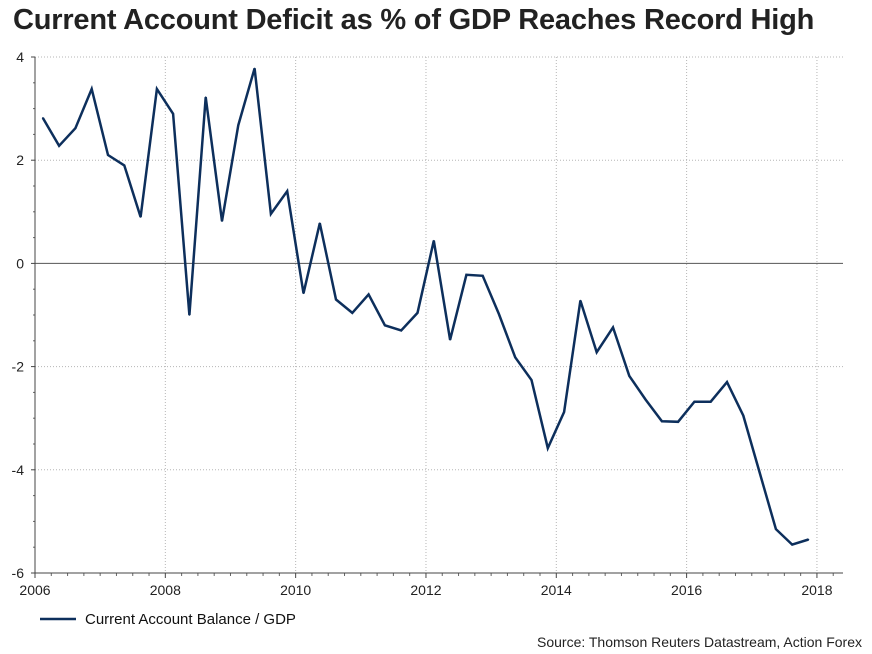 This screenshot has height=654, width=872. Describe the element at coordinates (20, 57) in the screenshot. I see `y-tick-label: 4` at that location.